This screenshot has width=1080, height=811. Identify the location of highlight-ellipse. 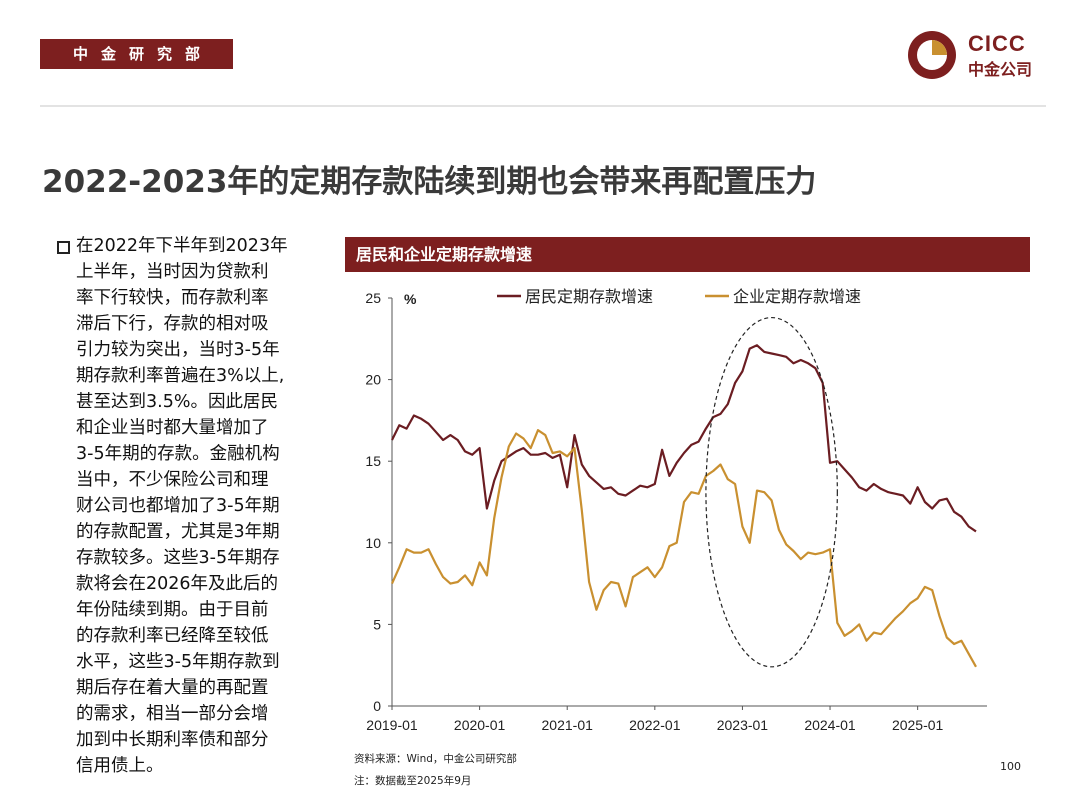
(771, 492).